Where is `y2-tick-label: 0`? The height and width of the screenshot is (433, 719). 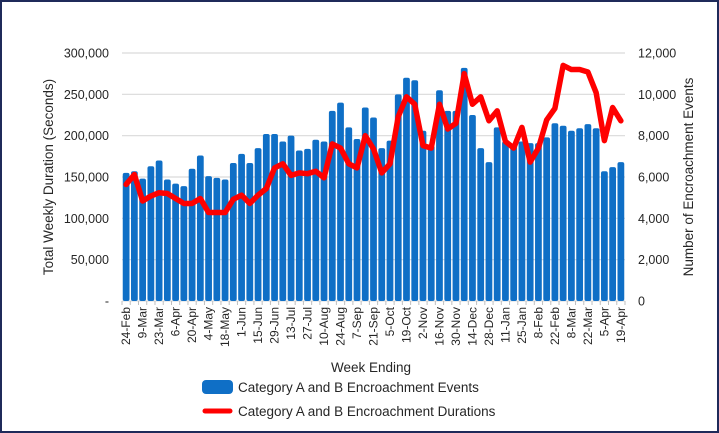 y2-tick-label: 0 is located at coordinates (641, 302).